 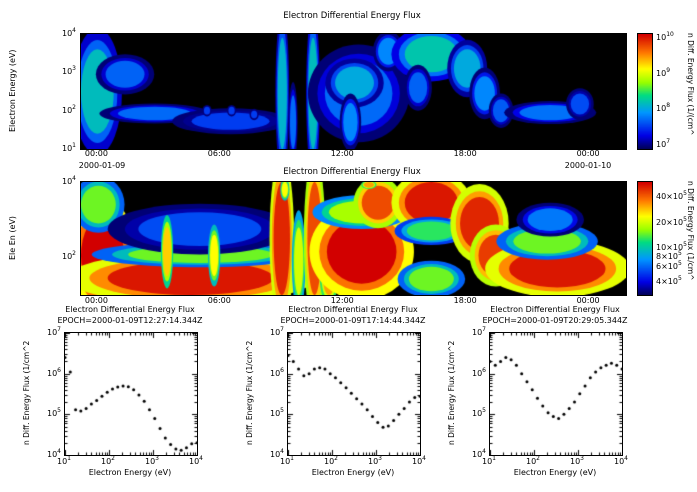 I want to click on top-spectrogram-title: Electron Differential Energy Flux, so click(x=352, y=16).